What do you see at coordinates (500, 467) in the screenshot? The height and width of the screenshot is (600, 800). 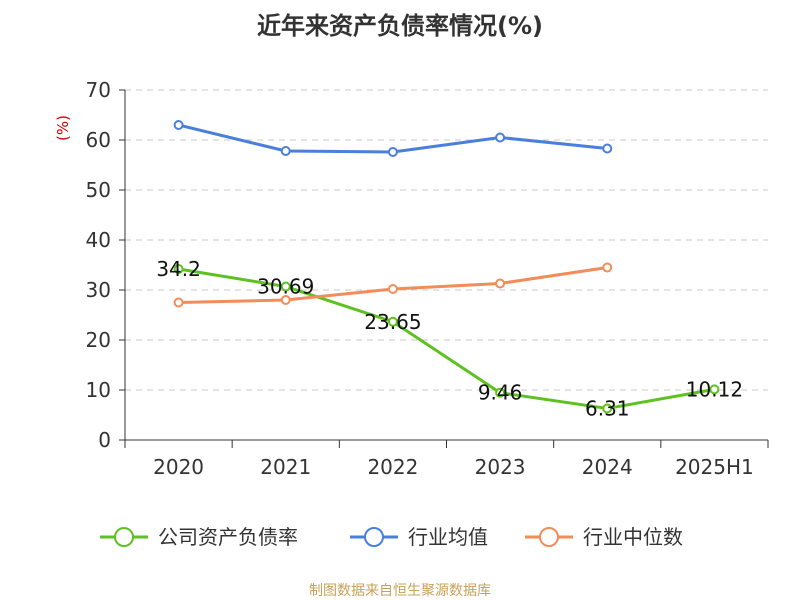 I see `x-tick-label: 2023` at bounding box center [500, 467].